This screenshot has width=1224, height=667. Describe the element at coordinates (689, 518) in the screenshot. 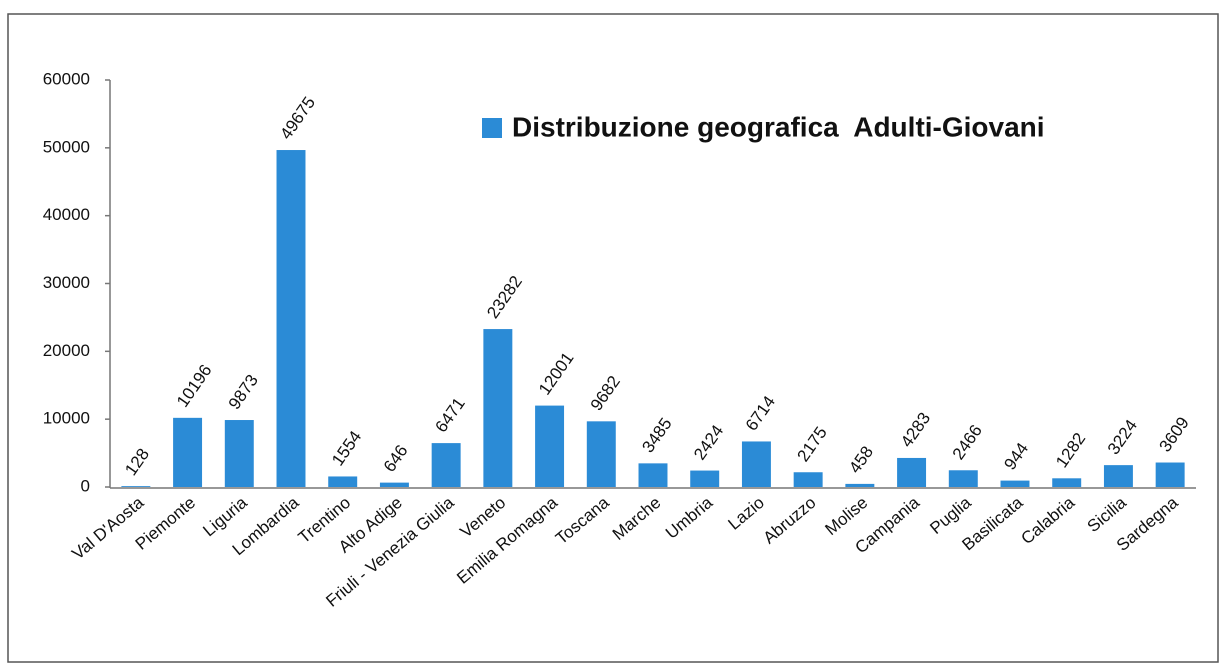

I see `x-tick-label: Umbria` at that location.